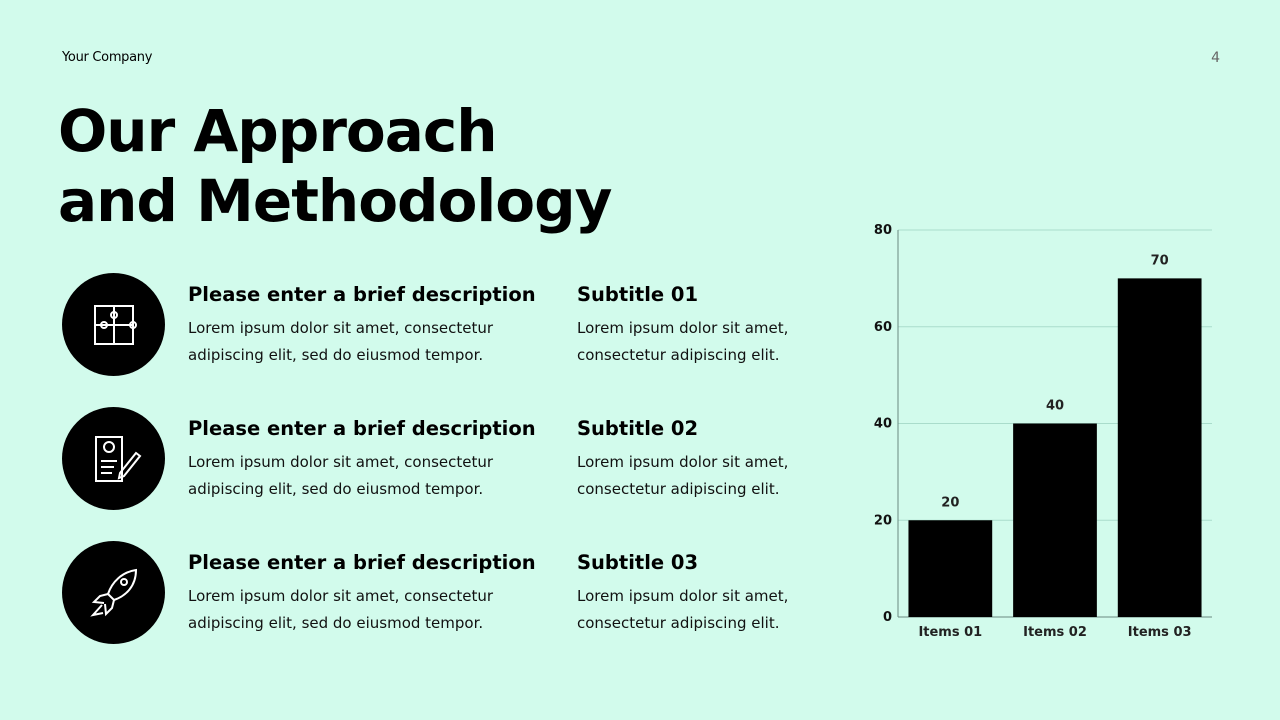 This screenshot has width=1280, height=720. I want to click on puzzle-icon, so click(113, 324).